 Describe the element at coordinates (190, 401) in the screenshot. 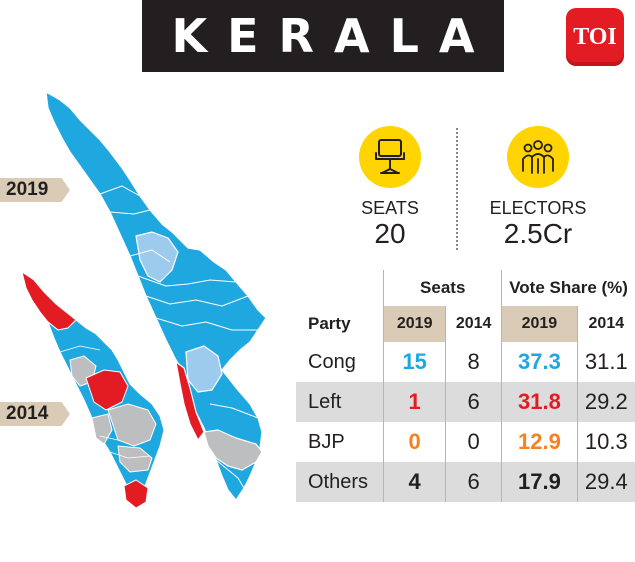

I see `region-left` at that location.